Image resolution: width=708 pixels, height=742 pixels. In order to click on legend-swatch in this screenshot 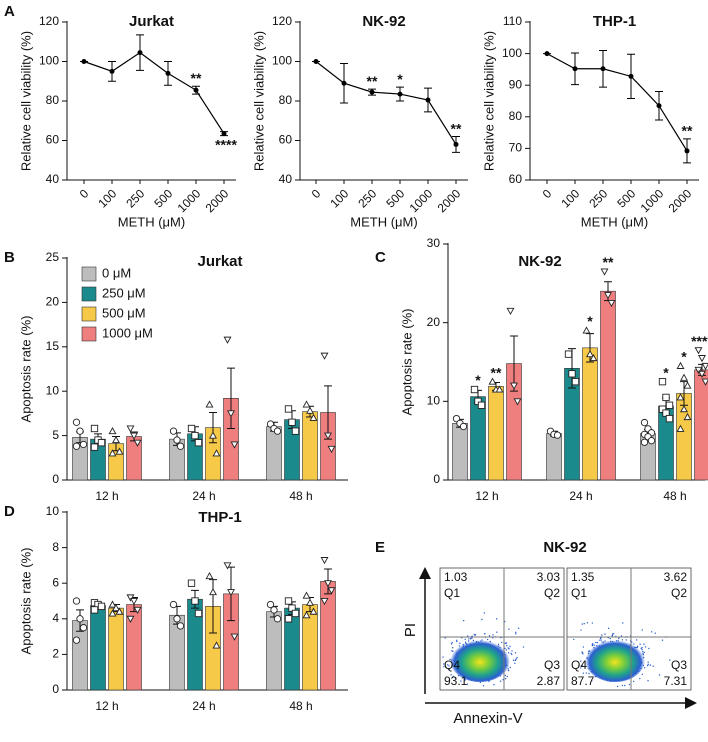, I will do `click(89, 274)`.